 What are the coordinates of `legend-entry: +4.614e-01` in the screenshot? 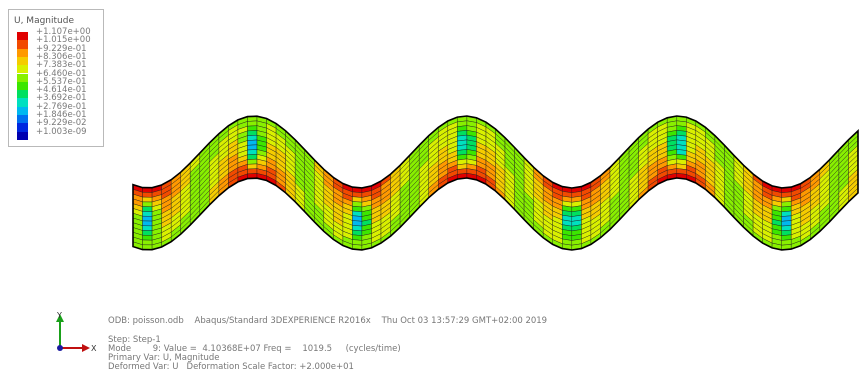 It's located at (58, 92).